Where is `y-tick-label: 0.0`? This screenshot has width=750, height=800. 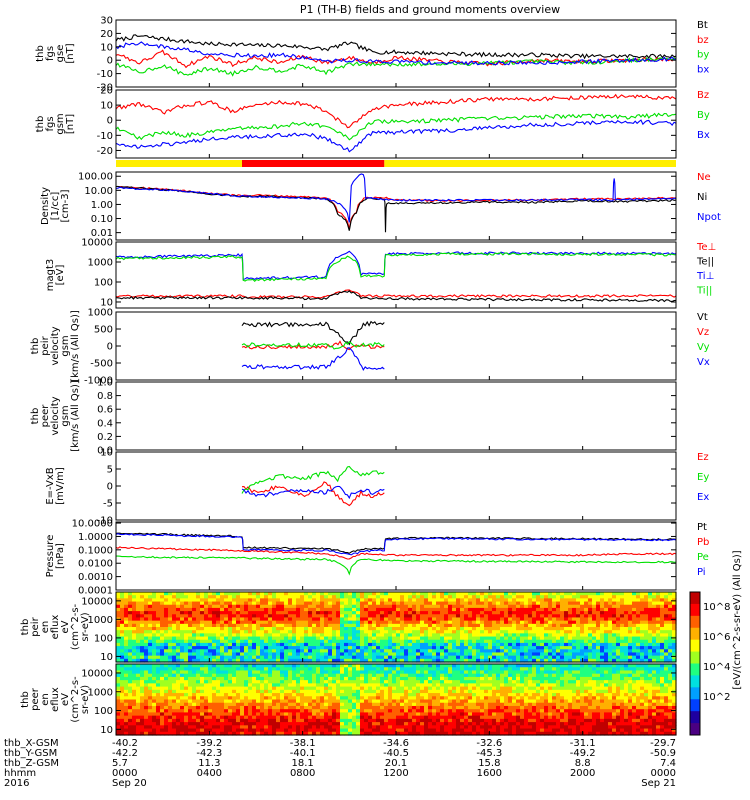
y-tick-label: 0.0 is located at coordinates (105, 451).